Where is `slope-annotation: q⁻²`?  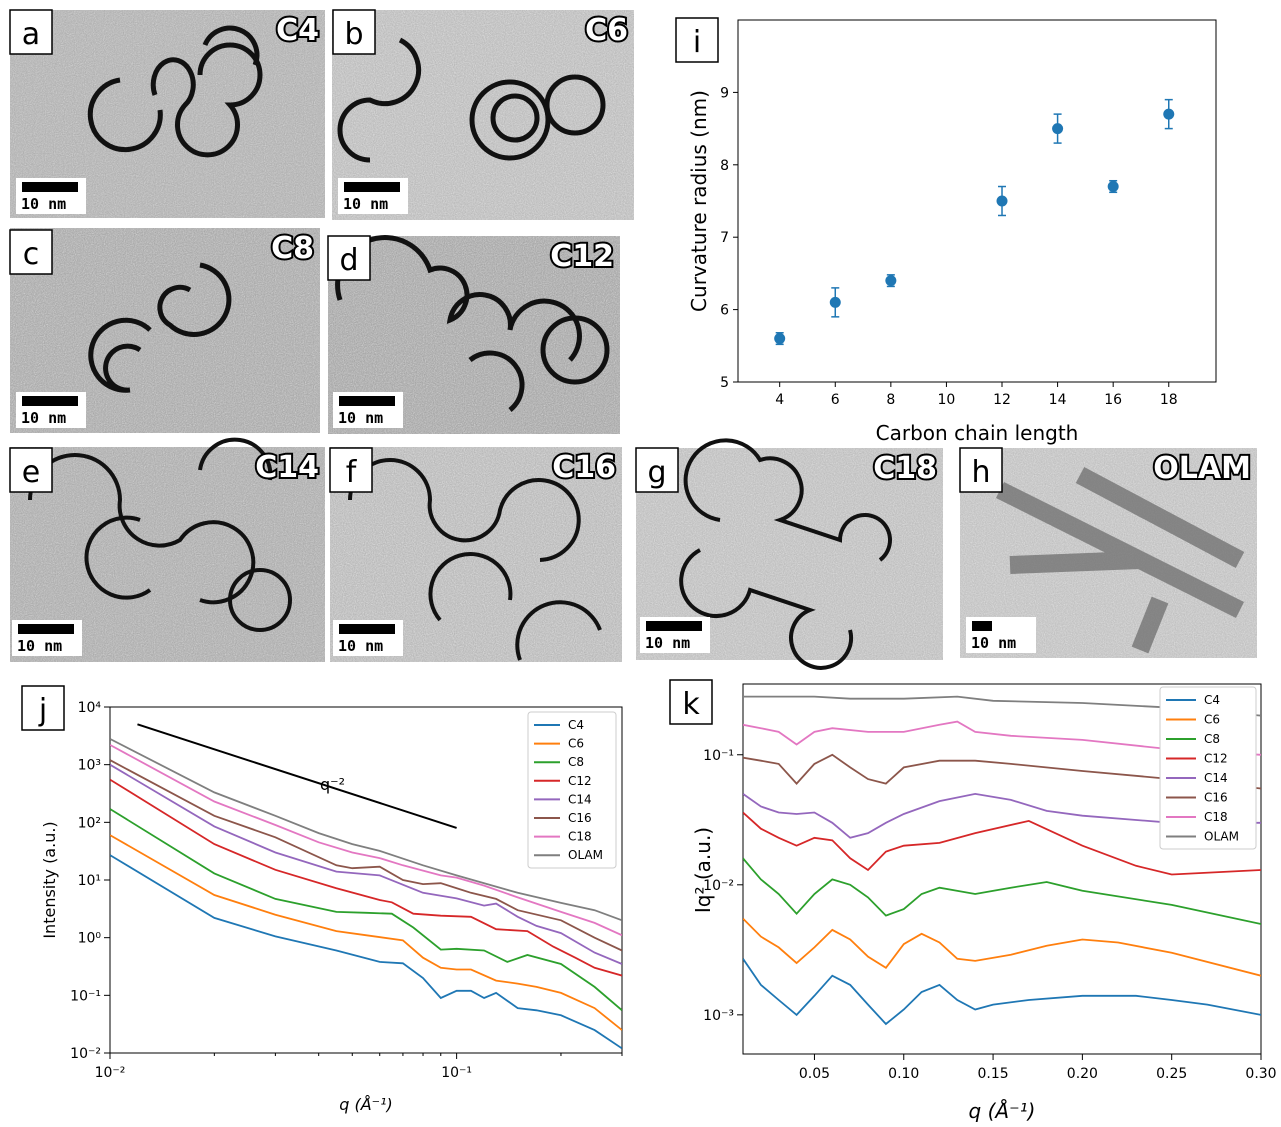 slope-annotation: q⁻² is located at coordinates (332, 784).